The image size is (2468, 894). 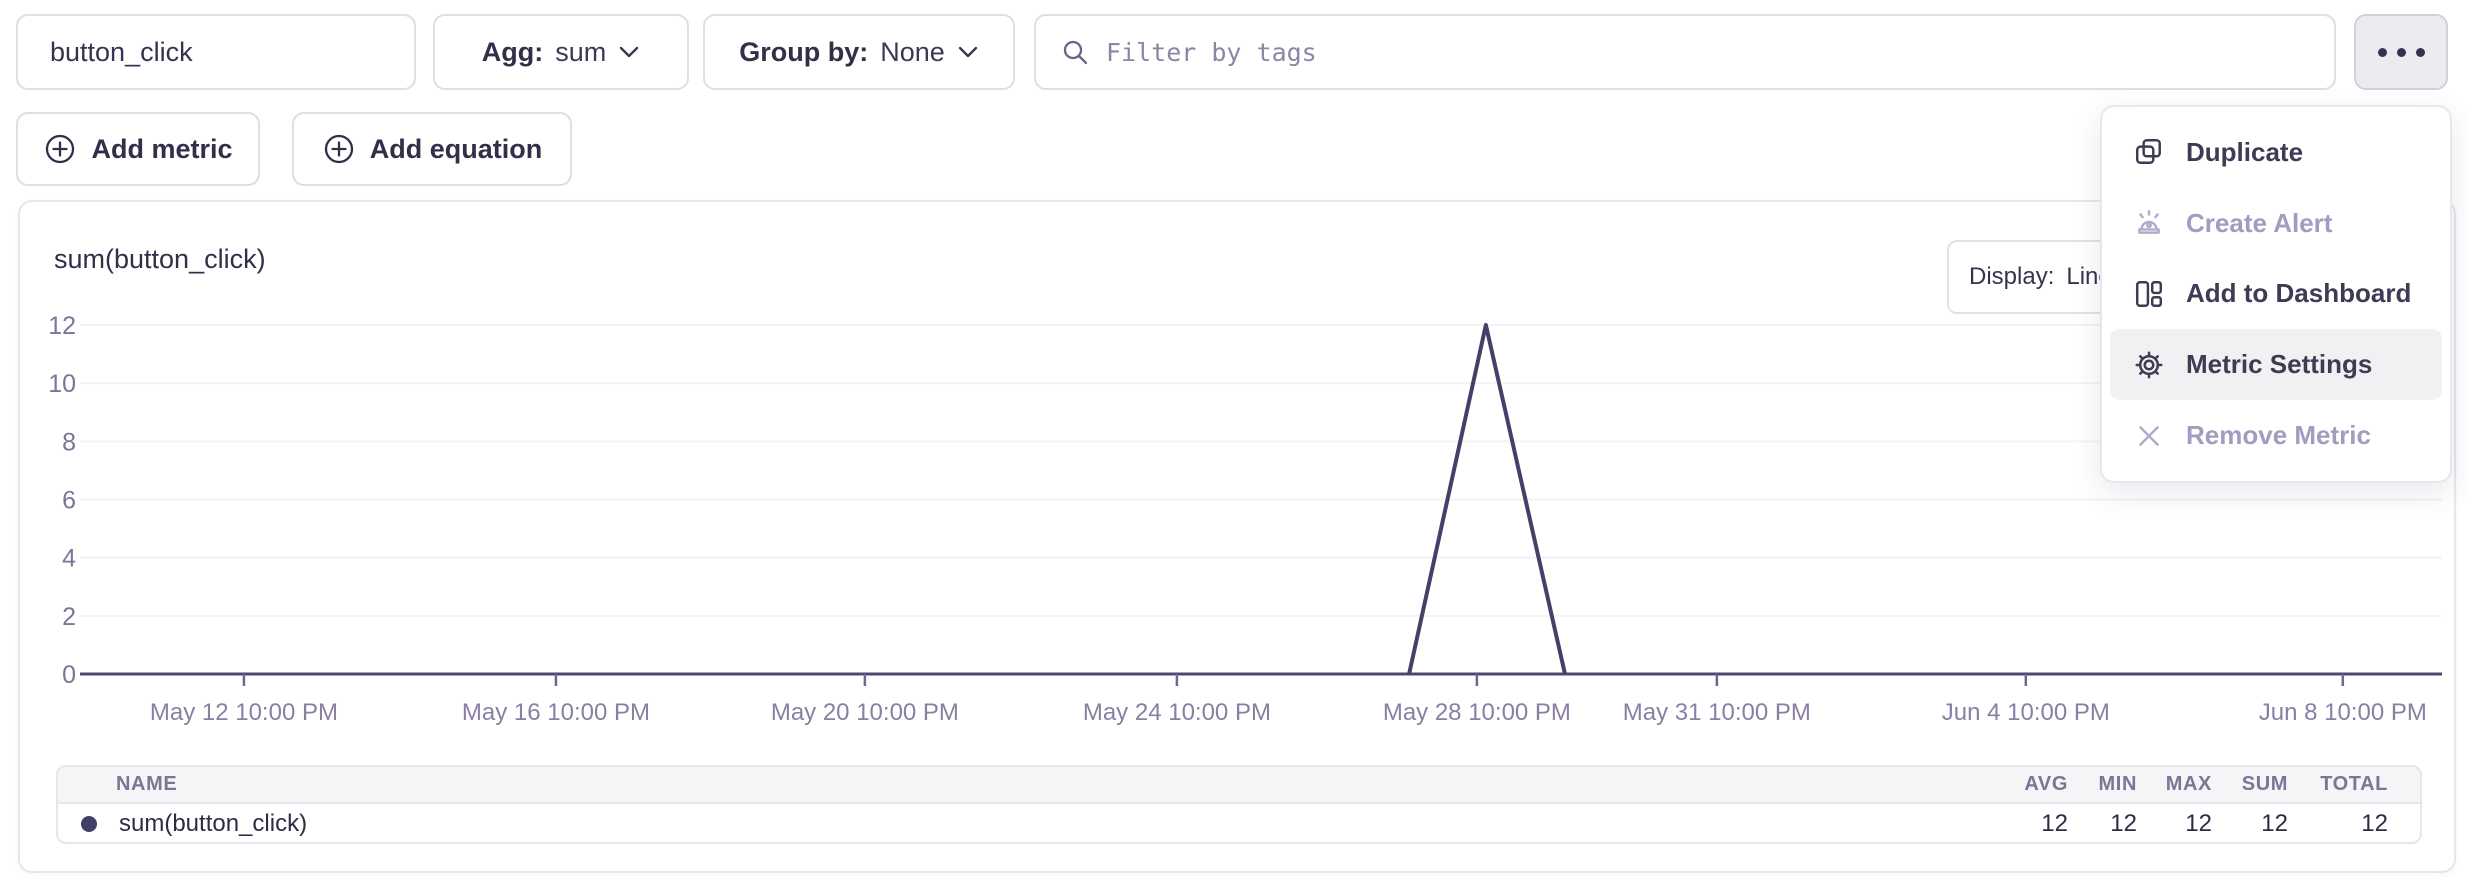 I want to click on y-tick-label: 4, so click(x=69, y=559).